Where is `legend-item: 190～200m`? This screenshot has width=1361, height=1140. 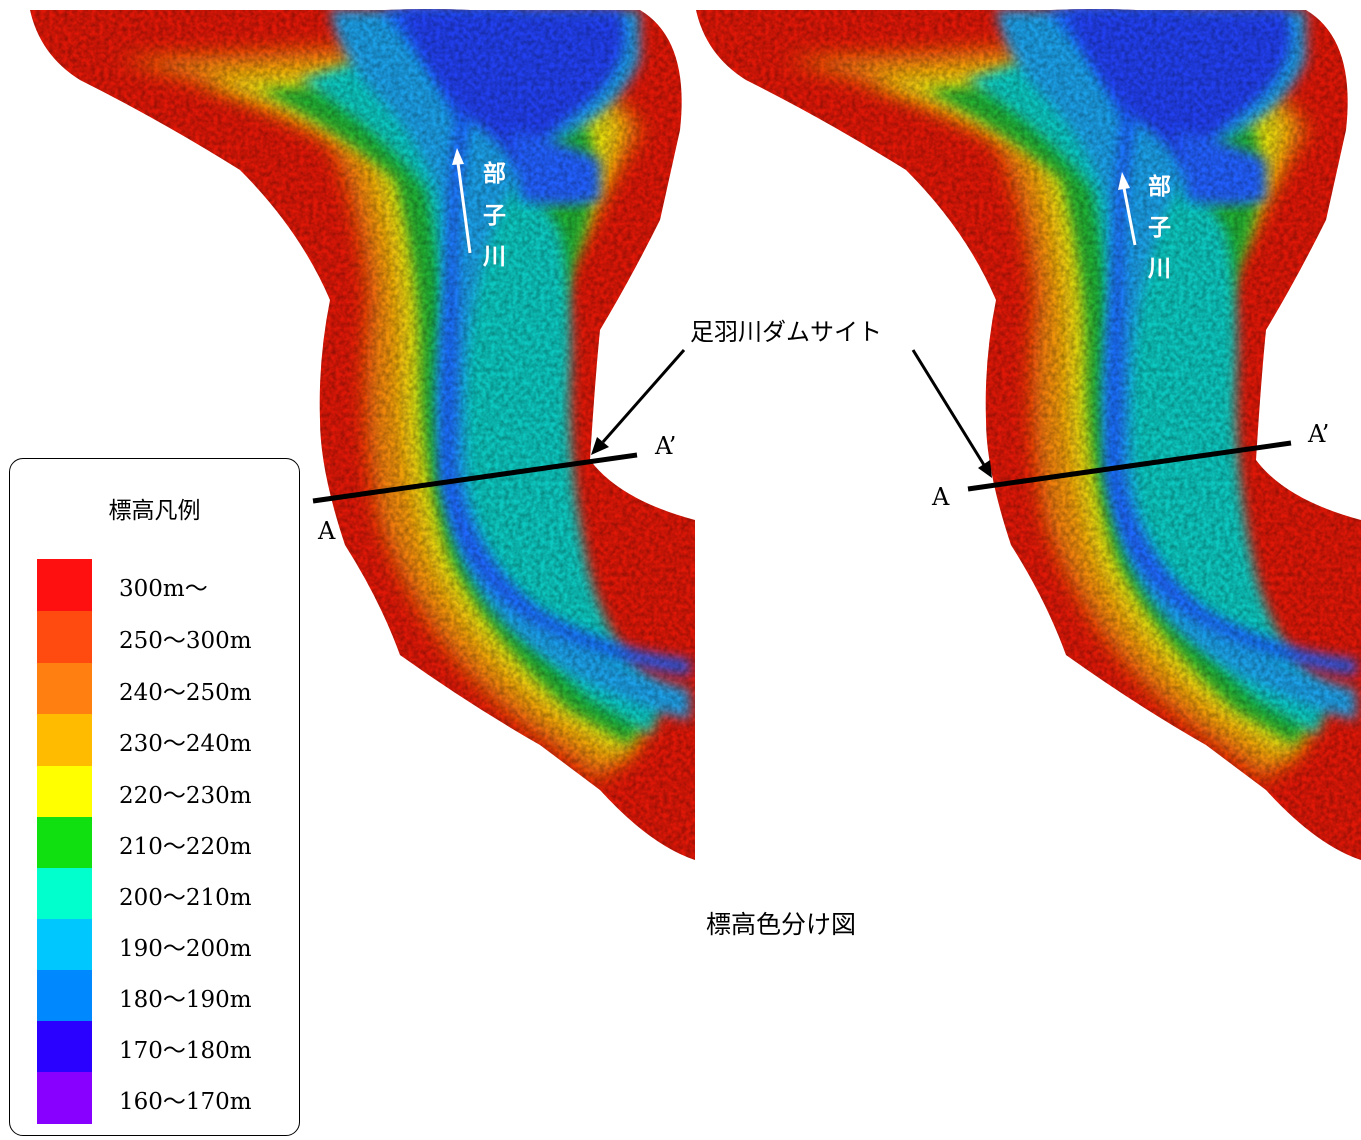 legend-item: 190～200m is located at coordinates (162, 945).